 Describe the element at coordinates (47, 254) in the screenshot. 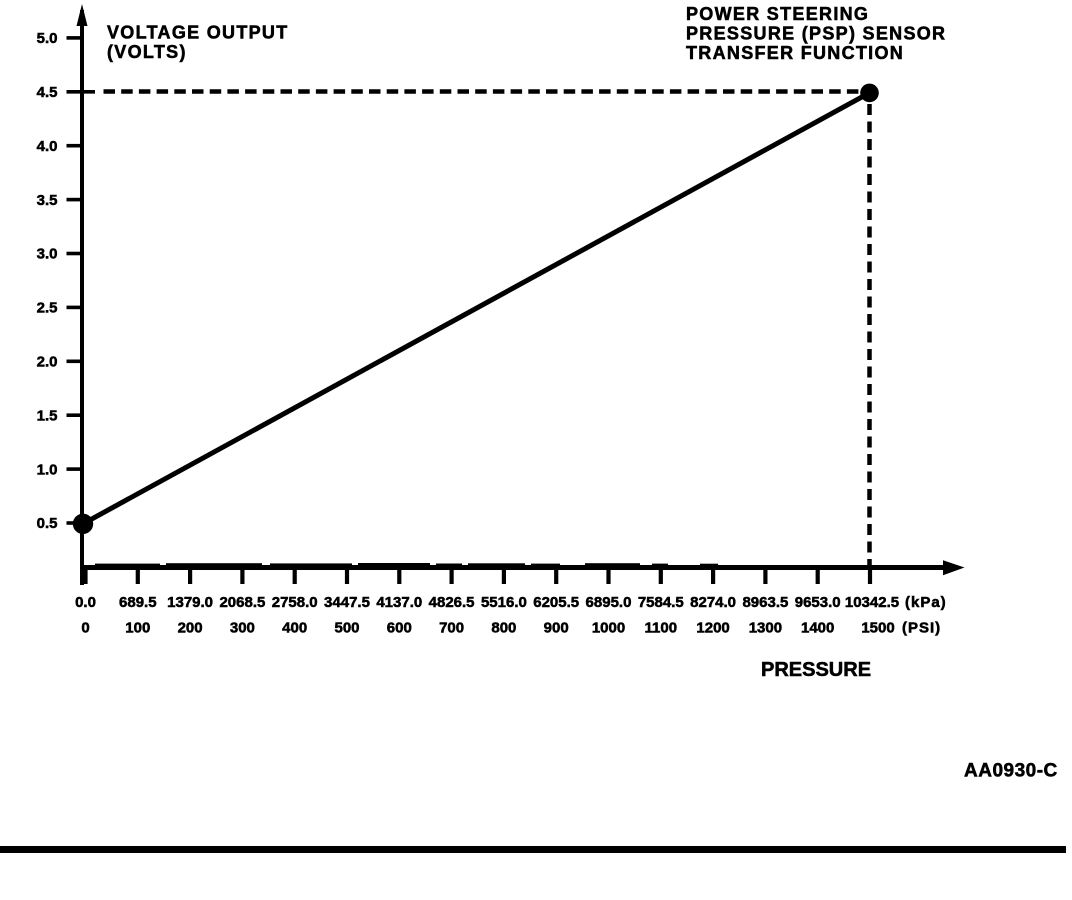

I see `svg-text: 3.0` at that location.